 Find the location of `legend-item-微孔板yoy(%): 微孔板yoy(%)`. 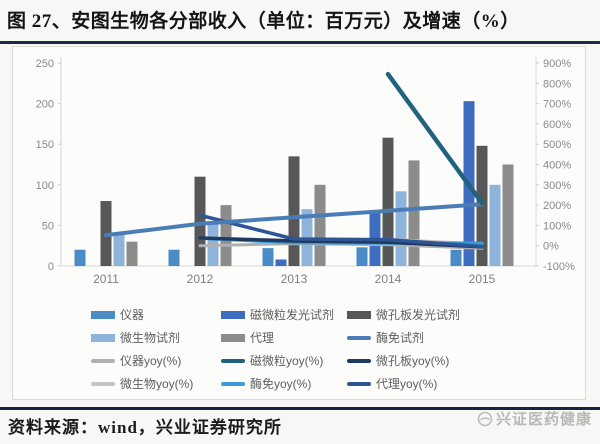

legend-item-微孔板yoy(%): 微孔板yoy(%) is located at coordinates (438, 360).